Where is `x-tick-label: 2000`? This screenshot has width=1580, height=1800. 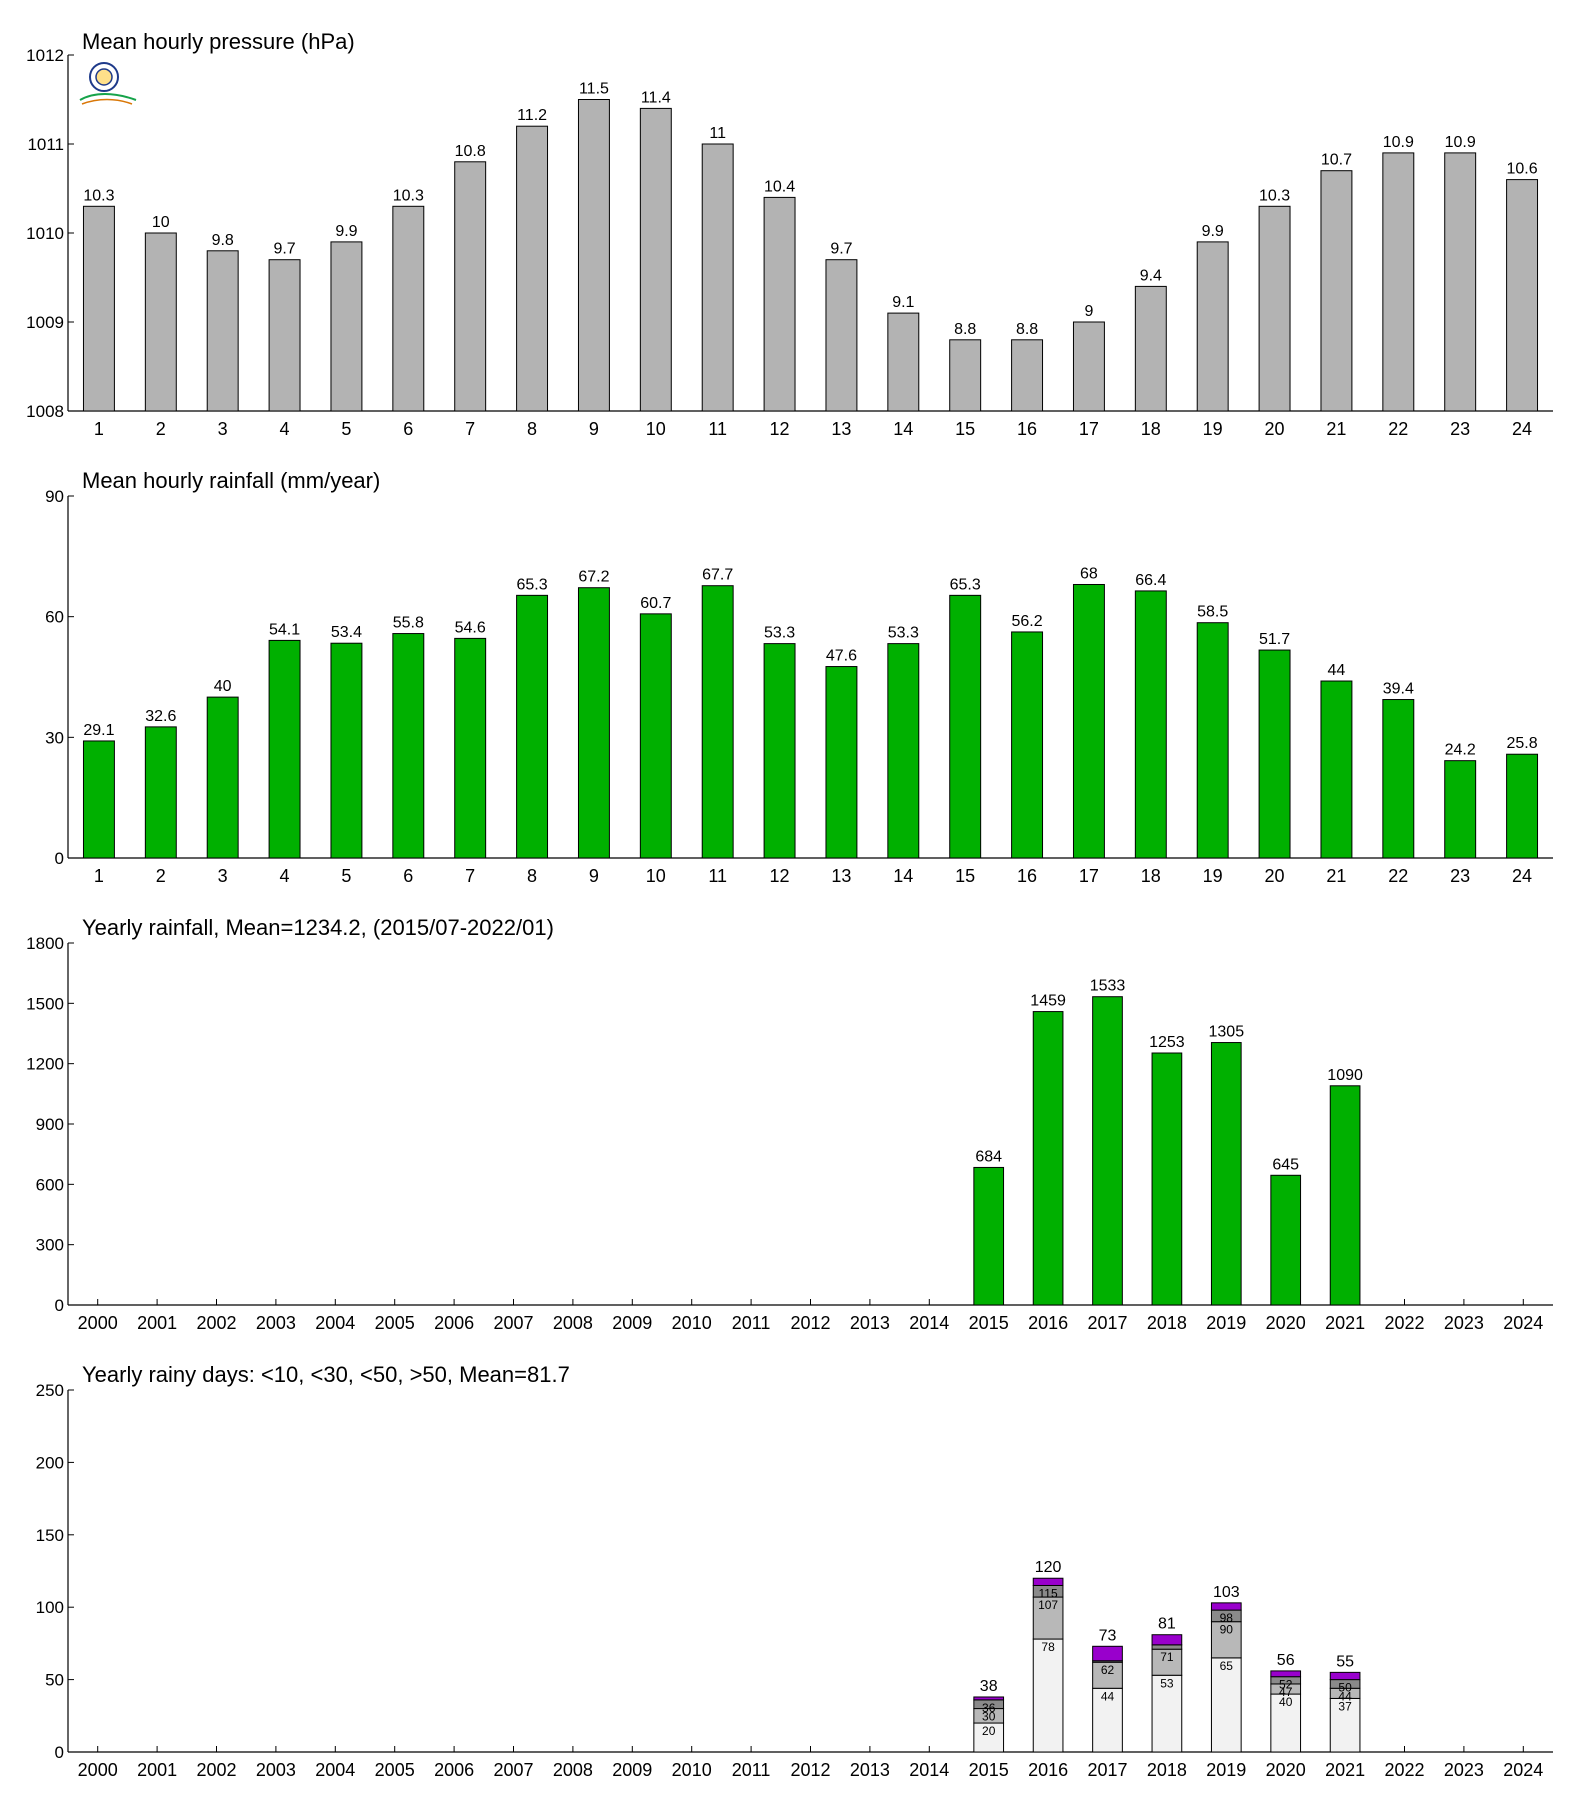 x-tick-label: 2000 is located at coordinates (98, 1323).